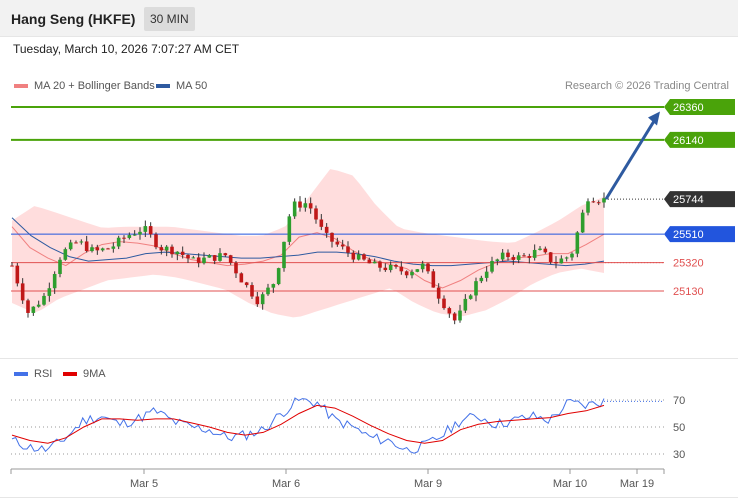 The image size is (738, 500). I want to click on chart-header: Hang Seng (HKFE) 30 MIN, so click(369, 18).